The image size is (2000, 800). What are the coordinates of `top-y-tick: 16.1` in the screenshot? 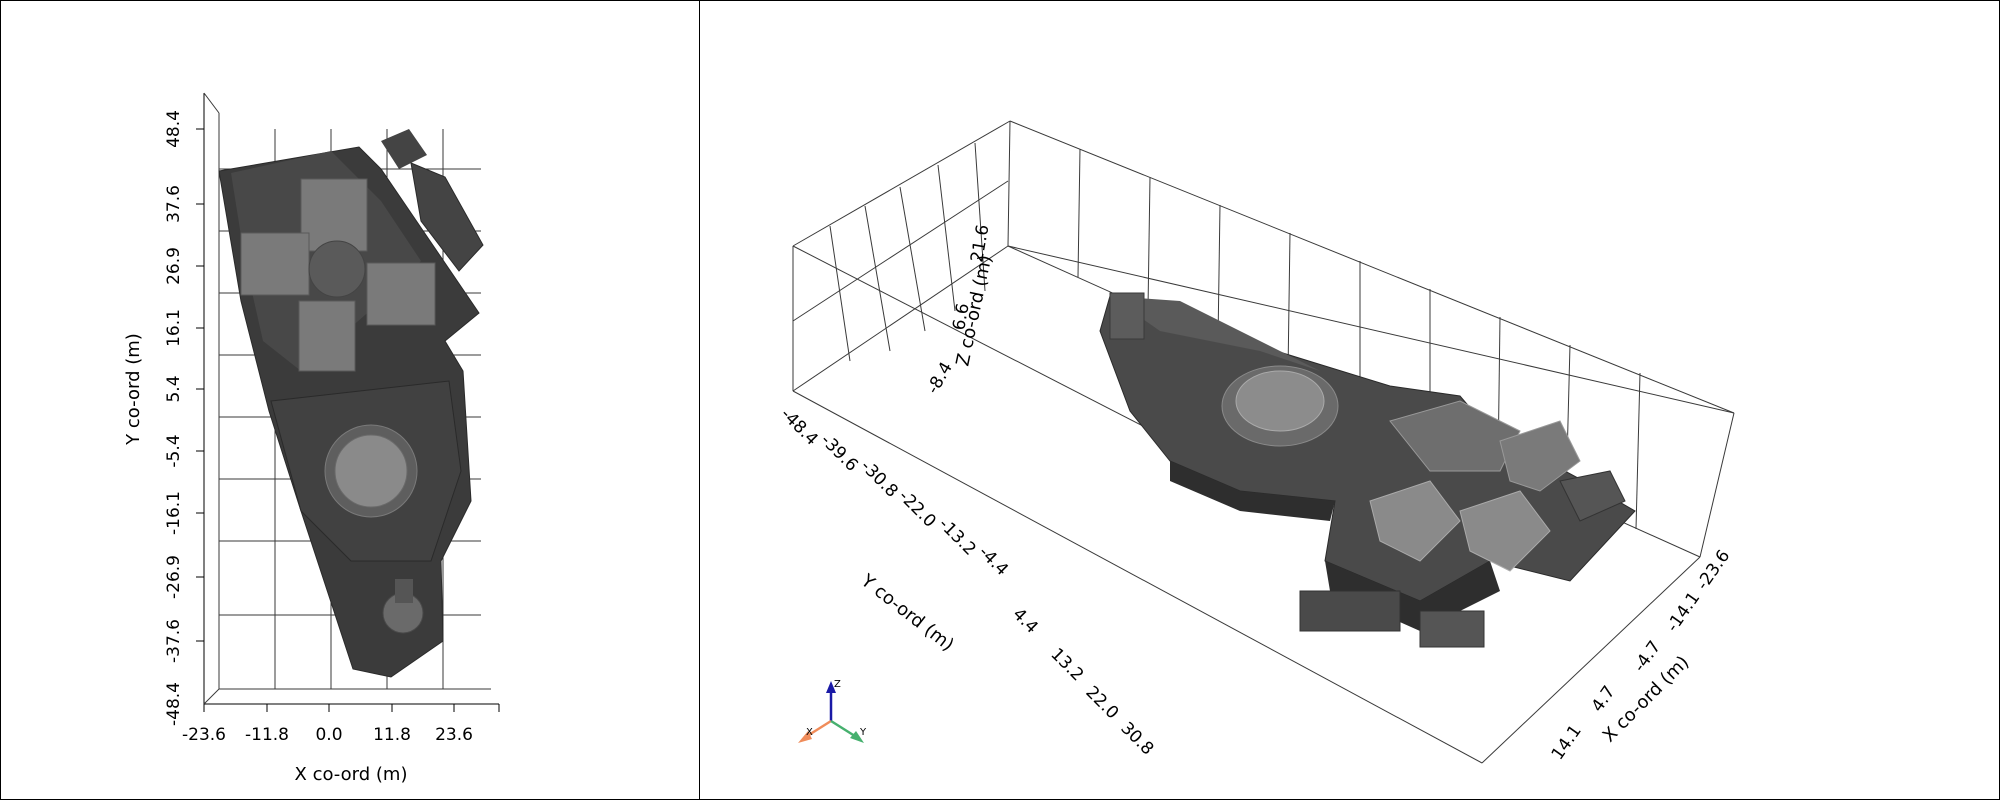 It's located at (174, 328).